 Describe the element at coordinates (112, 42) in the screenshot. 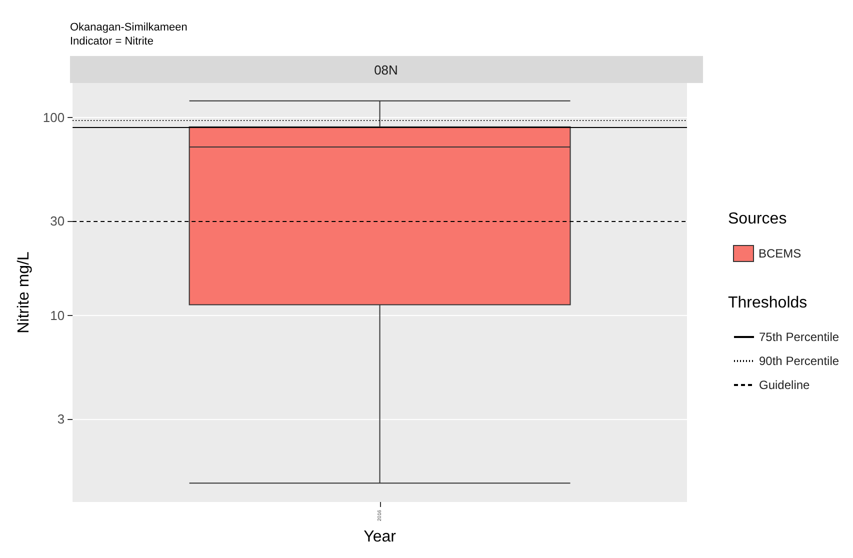

I see `chart-subtitle: Indicator = Nitrite` at that location.